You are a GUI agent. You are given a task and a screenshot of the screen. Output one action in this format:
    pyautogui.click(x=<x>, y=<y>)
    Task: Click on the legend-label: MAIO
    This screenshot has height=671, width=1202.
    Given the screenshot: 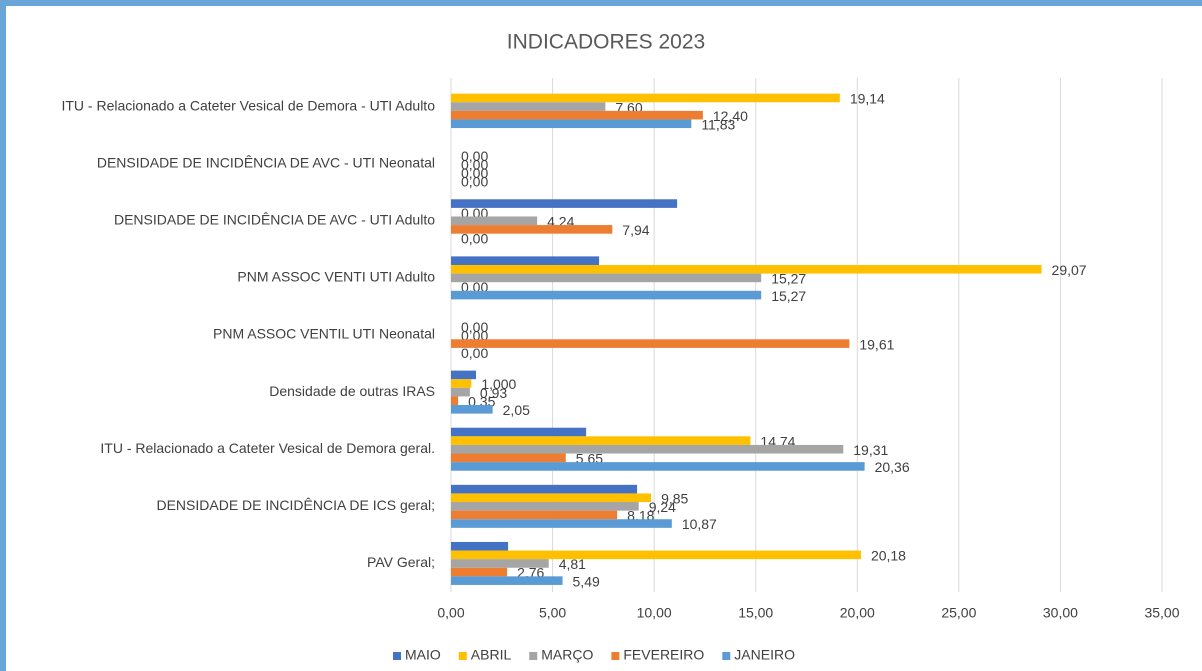 What is the action you would take?
    pyautogui.click(x=423, y=655)
    